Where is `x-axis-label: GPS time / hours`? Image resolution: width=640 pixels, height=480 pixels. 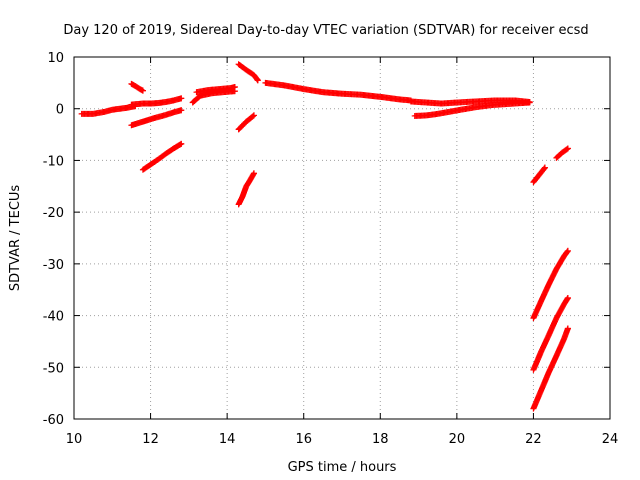
x-axis-label: GPS time / hours is located at coordinates (342, 467).